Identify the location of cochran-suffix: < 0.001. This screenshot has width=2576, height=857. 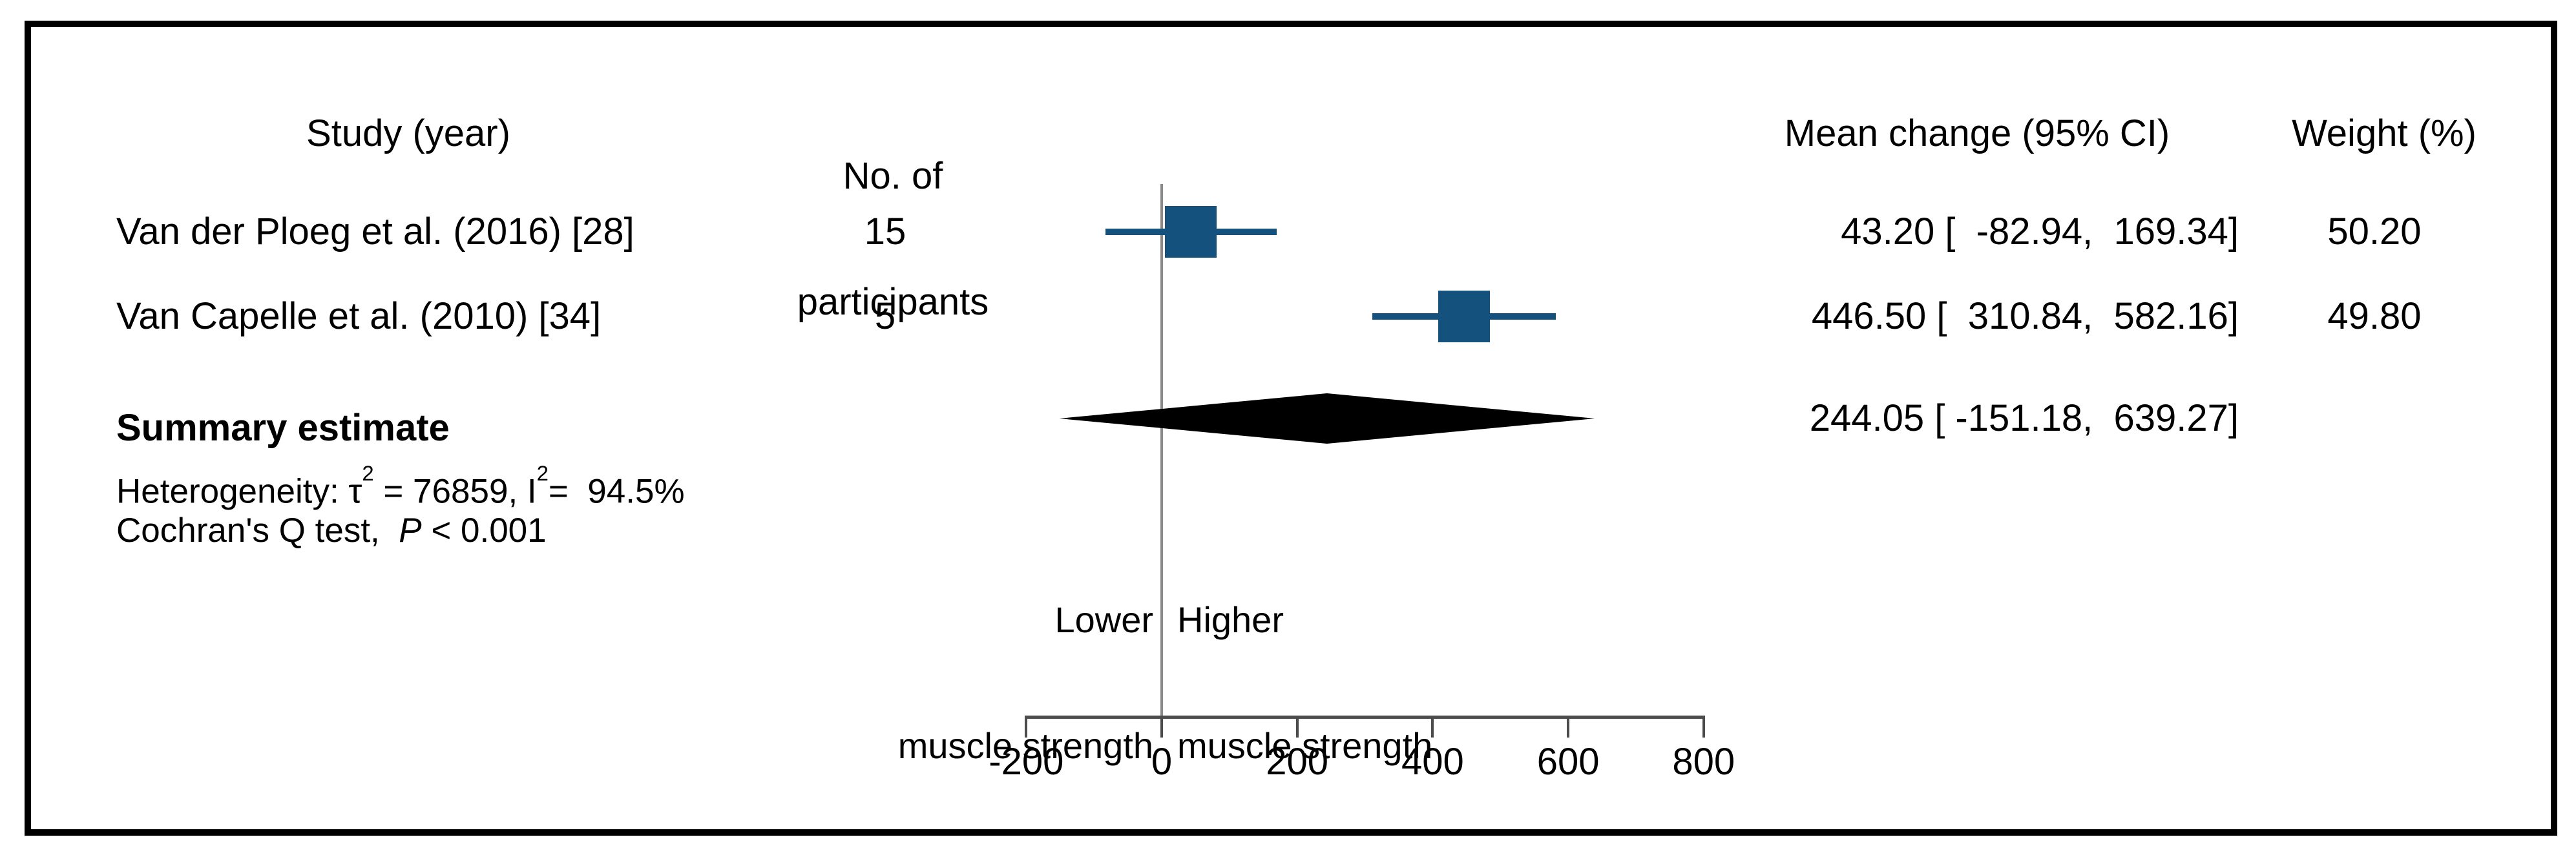
(484, 530).